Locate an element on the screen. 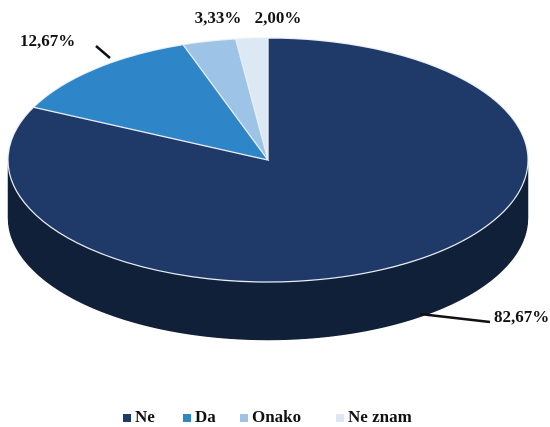  legend-label: Da is located at coordinates (205, 416).